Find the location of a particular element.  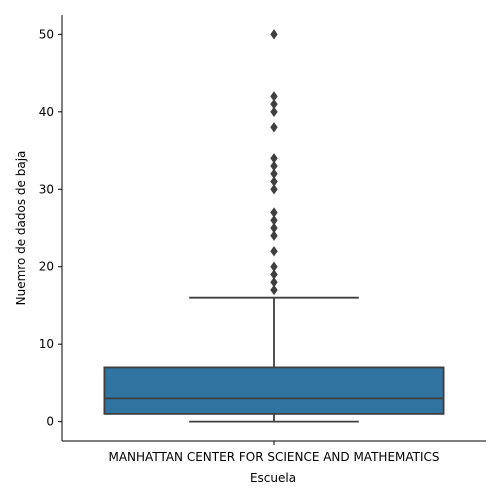

y-tick-label: 40 is located at coordinates (46, 112).